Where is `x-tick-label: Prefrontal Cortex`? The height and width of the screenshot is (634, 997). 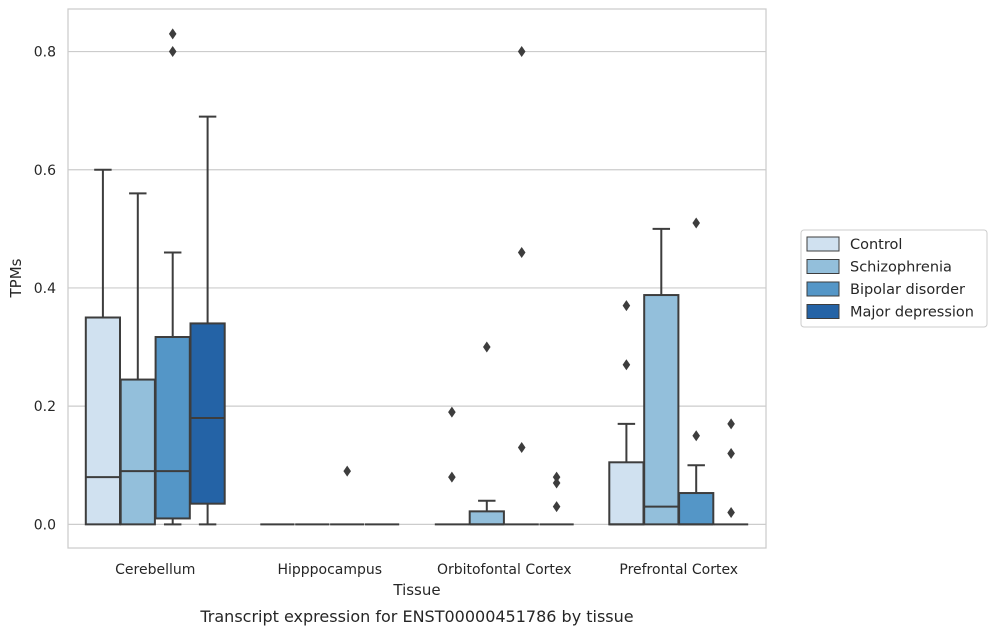
x-tick-label: Prefrontal Cortex is located at coordinates (678, 570).